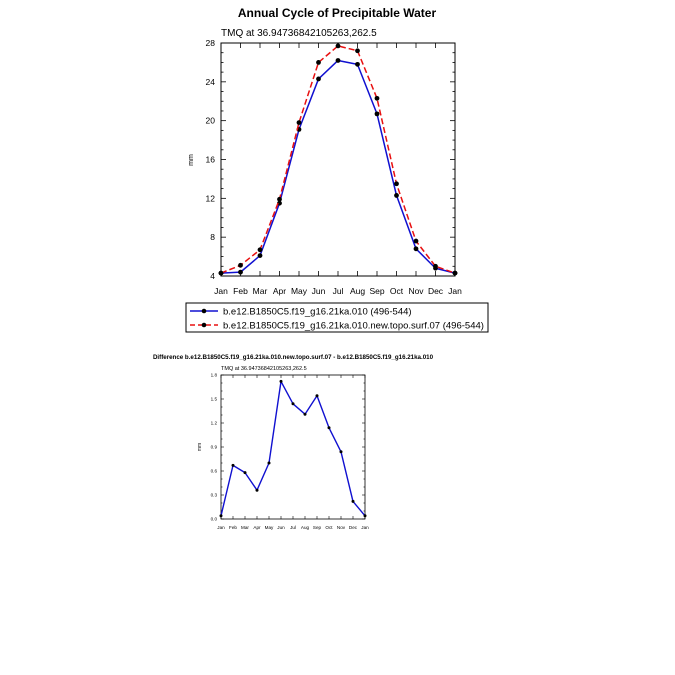 The image size is (675, 675). I want to click on top-series-2-line, so click(338, 159).